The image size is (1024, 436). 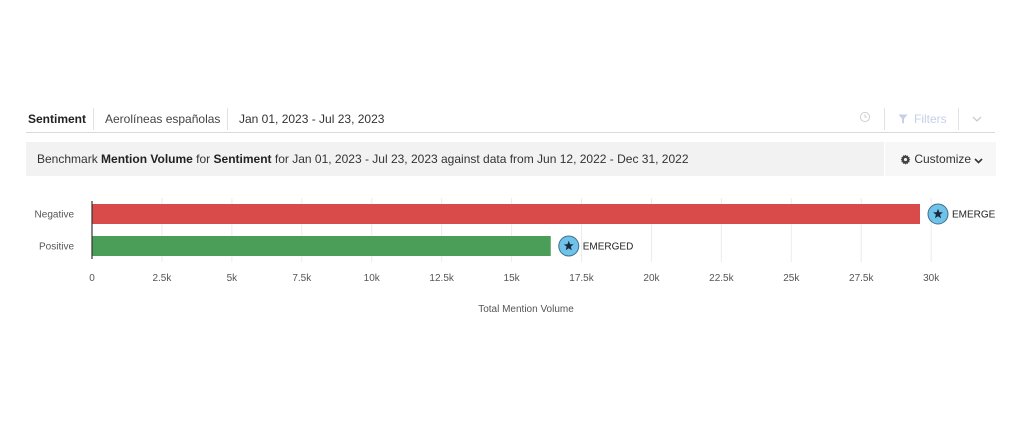 I want to click on date-range-picker: Jan 01, 2023 - Jul 23, 2023, so click(x=312, y=119).